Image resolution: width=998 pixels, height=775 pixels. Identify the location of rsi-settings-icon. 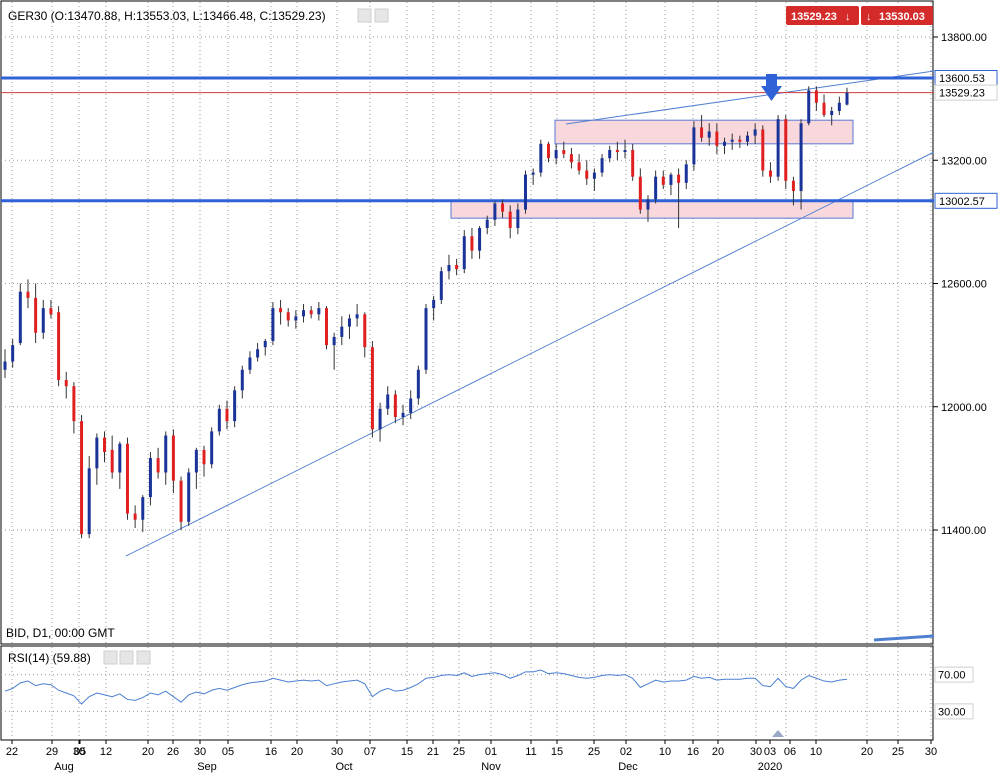
(110, 657).